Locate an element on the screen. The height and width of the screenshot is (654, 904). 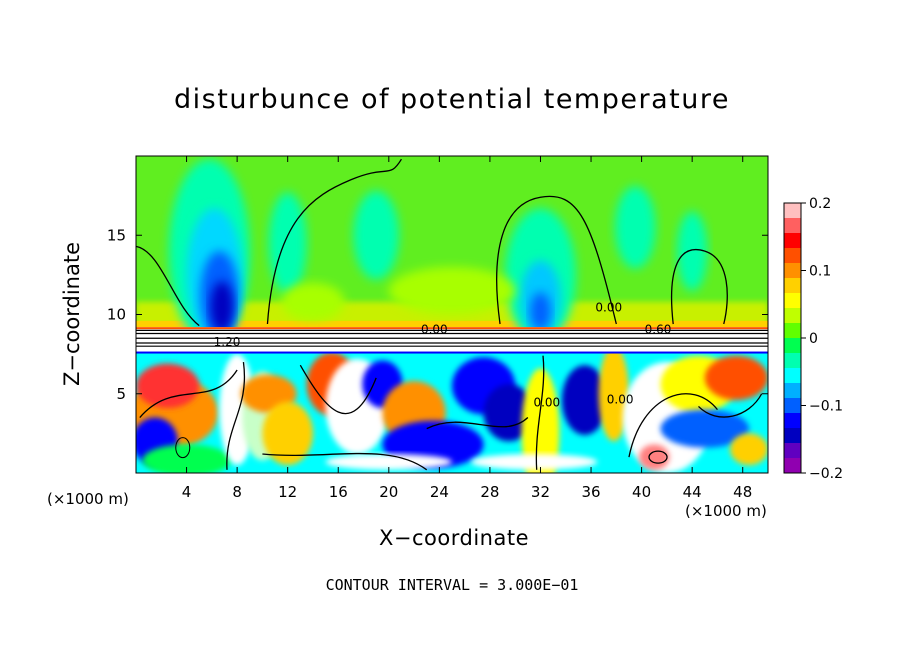
x-tick-label: 44 is located at coordinates (692, 492).